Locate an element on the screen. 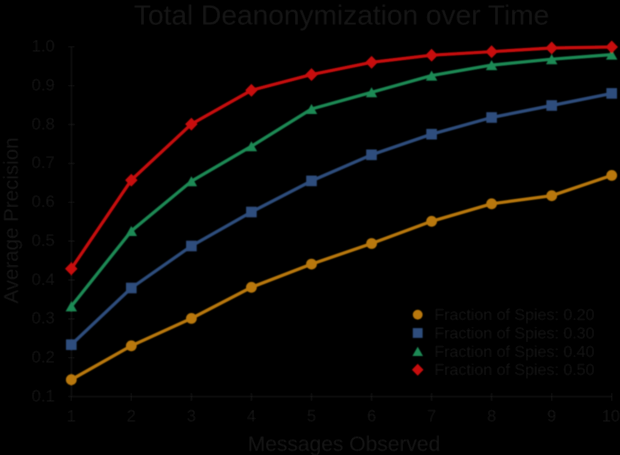 The image size is (620, 455). svg-text: 0.4 is located at coordinates (43, 279).